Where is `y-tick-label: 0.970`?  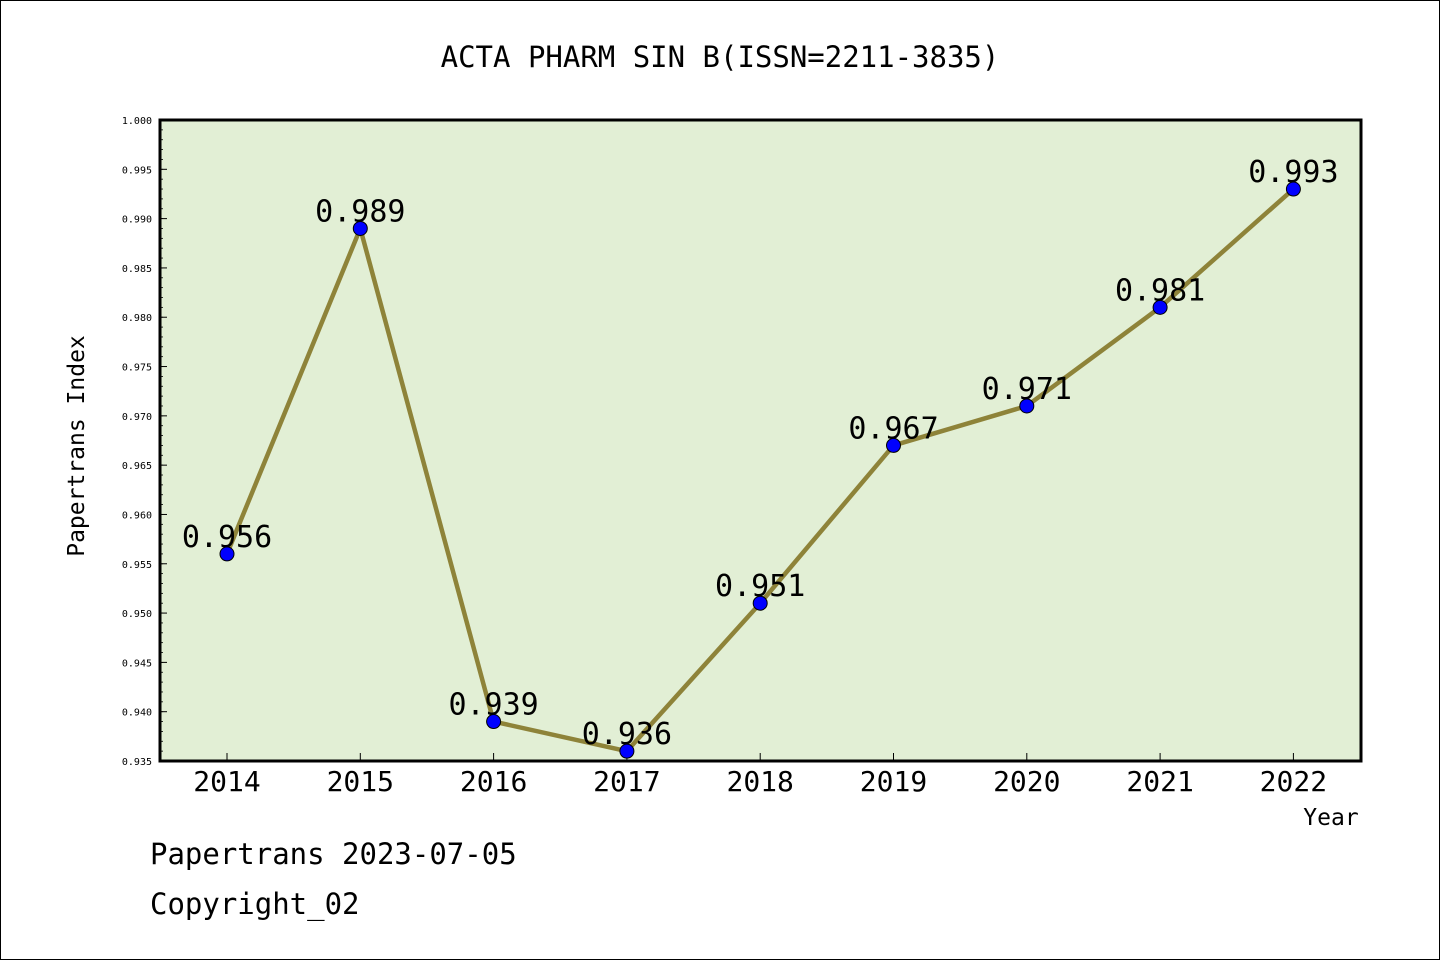 y-tick-label: 0.970 is located at coordinates (137, 417).